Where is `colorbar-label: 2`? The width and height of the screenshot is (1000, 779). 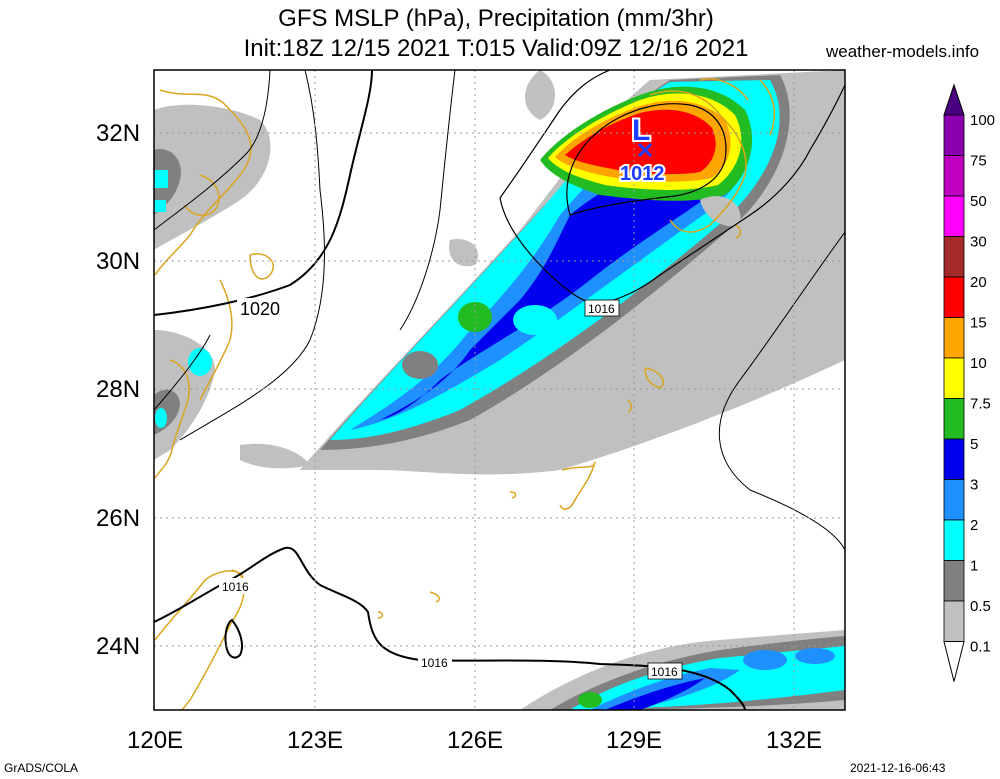 colorbar-label: 2 is located at coordinates (974, 525).